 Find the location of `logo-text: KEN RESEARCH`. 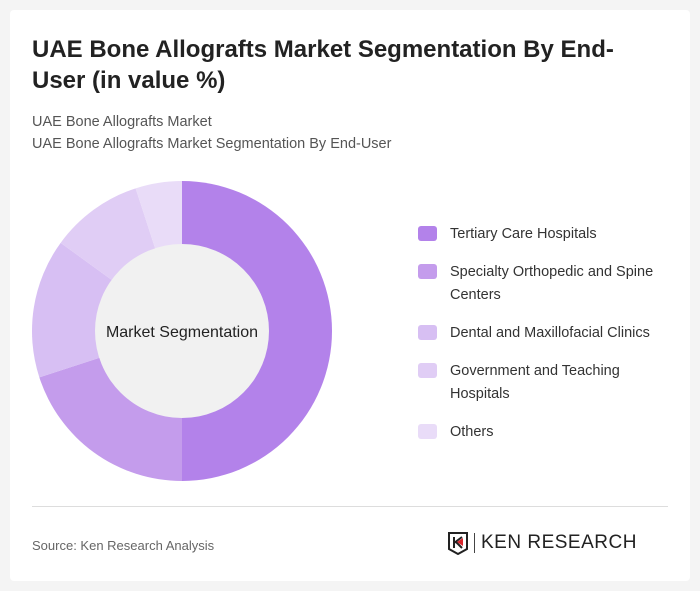

logo-text: KEN RESEARCH is located at coordinates (559, 542).